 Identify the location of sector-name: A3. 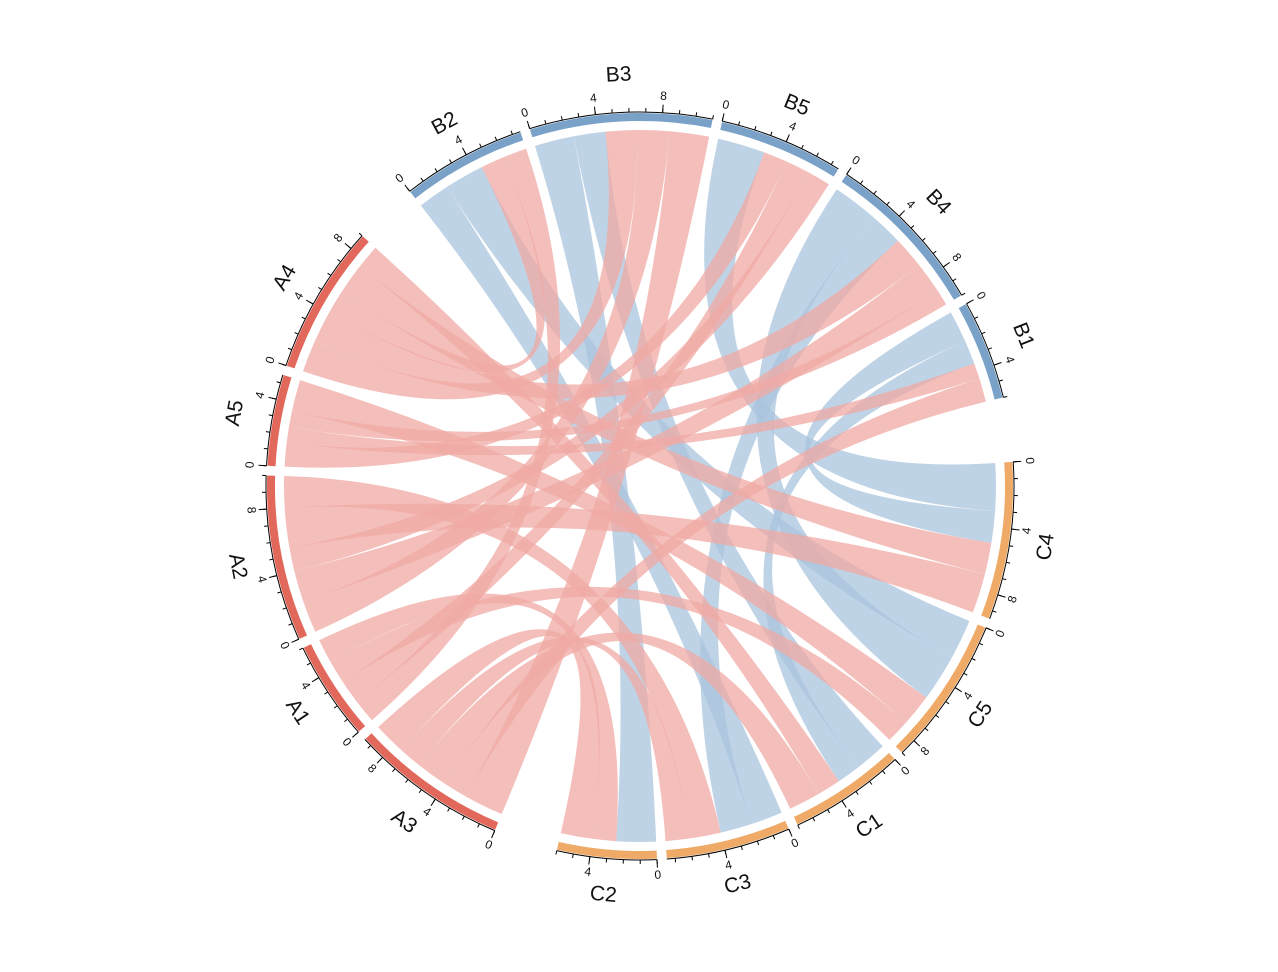
(404, 822).